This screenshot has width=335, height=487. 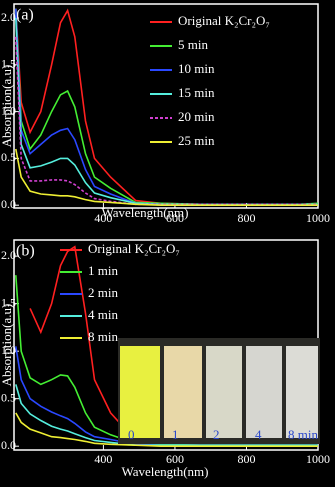 I want to click on legend-label: 1 min, so click(x=103, y=270).